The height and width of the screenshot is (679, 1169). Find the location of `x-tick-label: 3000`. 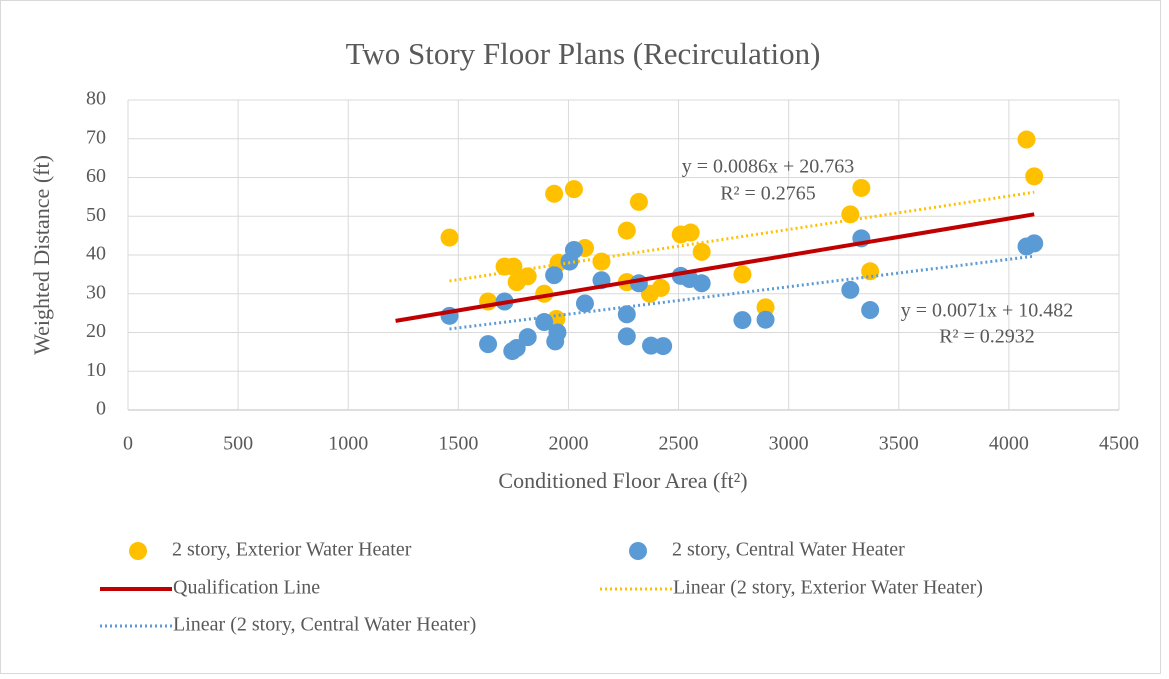

x-tick-label: 3000 is located at coordinates (789, 444).